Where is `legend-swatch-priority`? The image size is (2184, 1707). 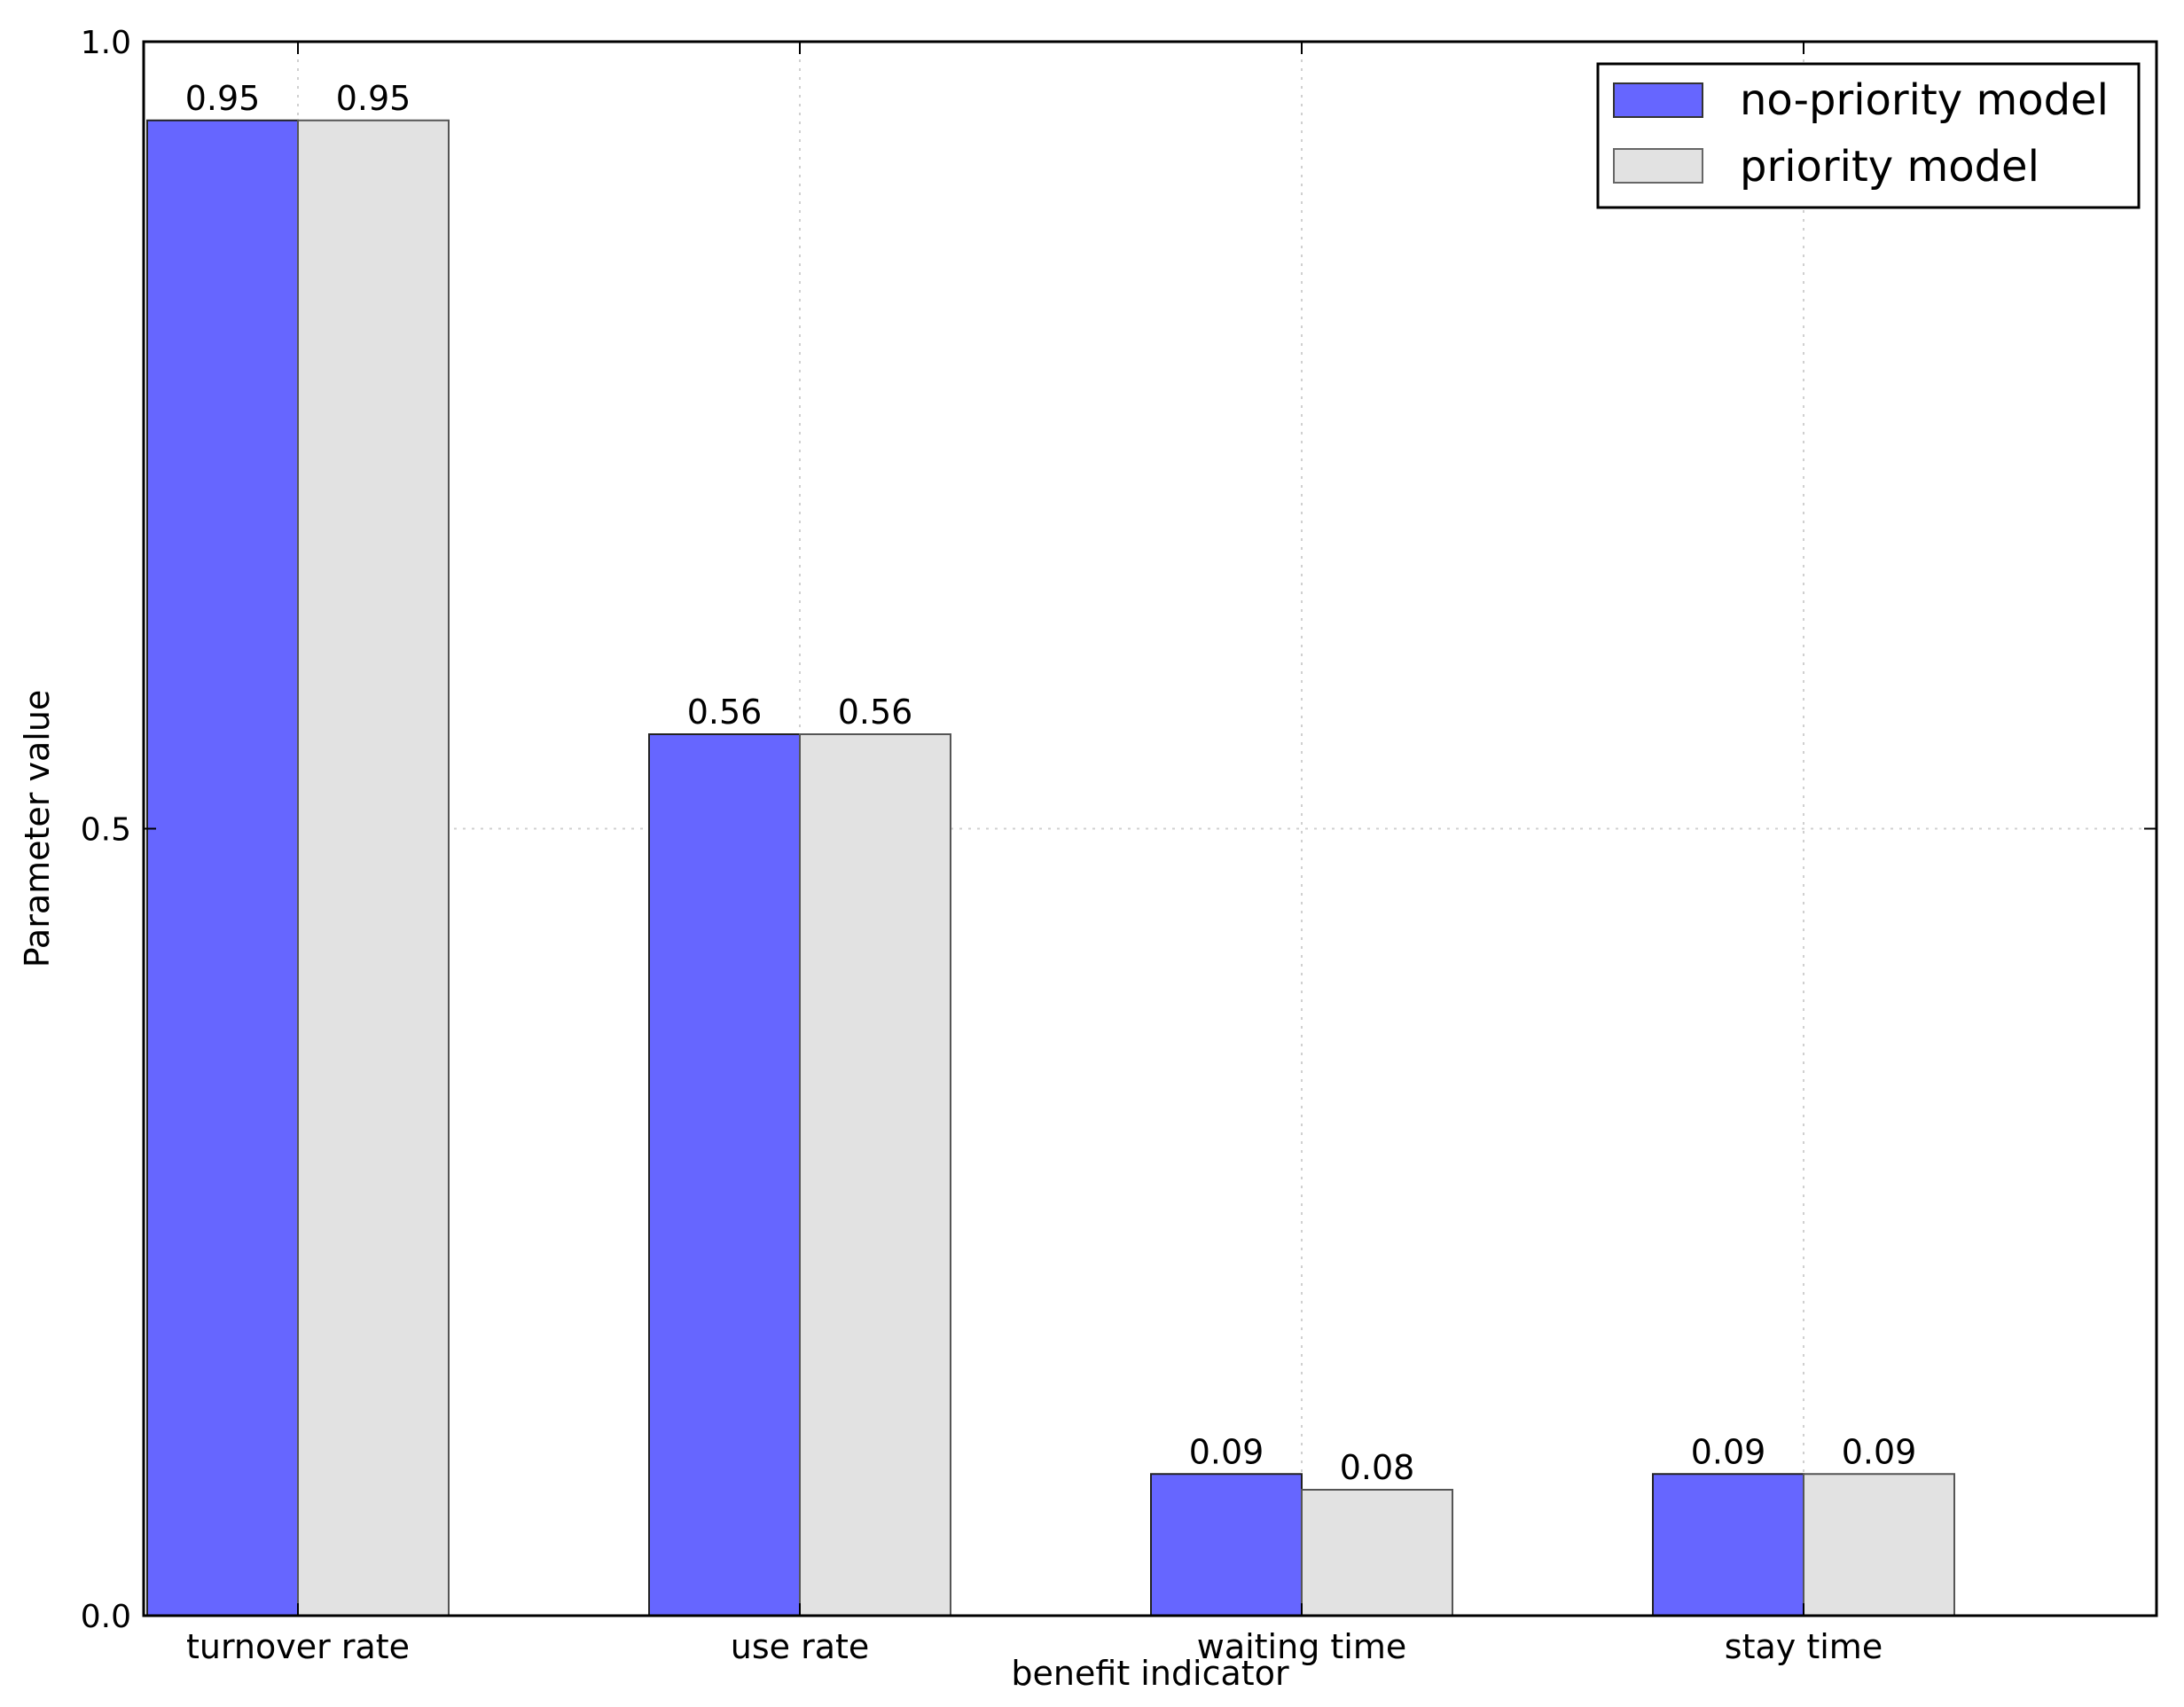
legend-swatch-priority is located at coordinates (1658, 166).